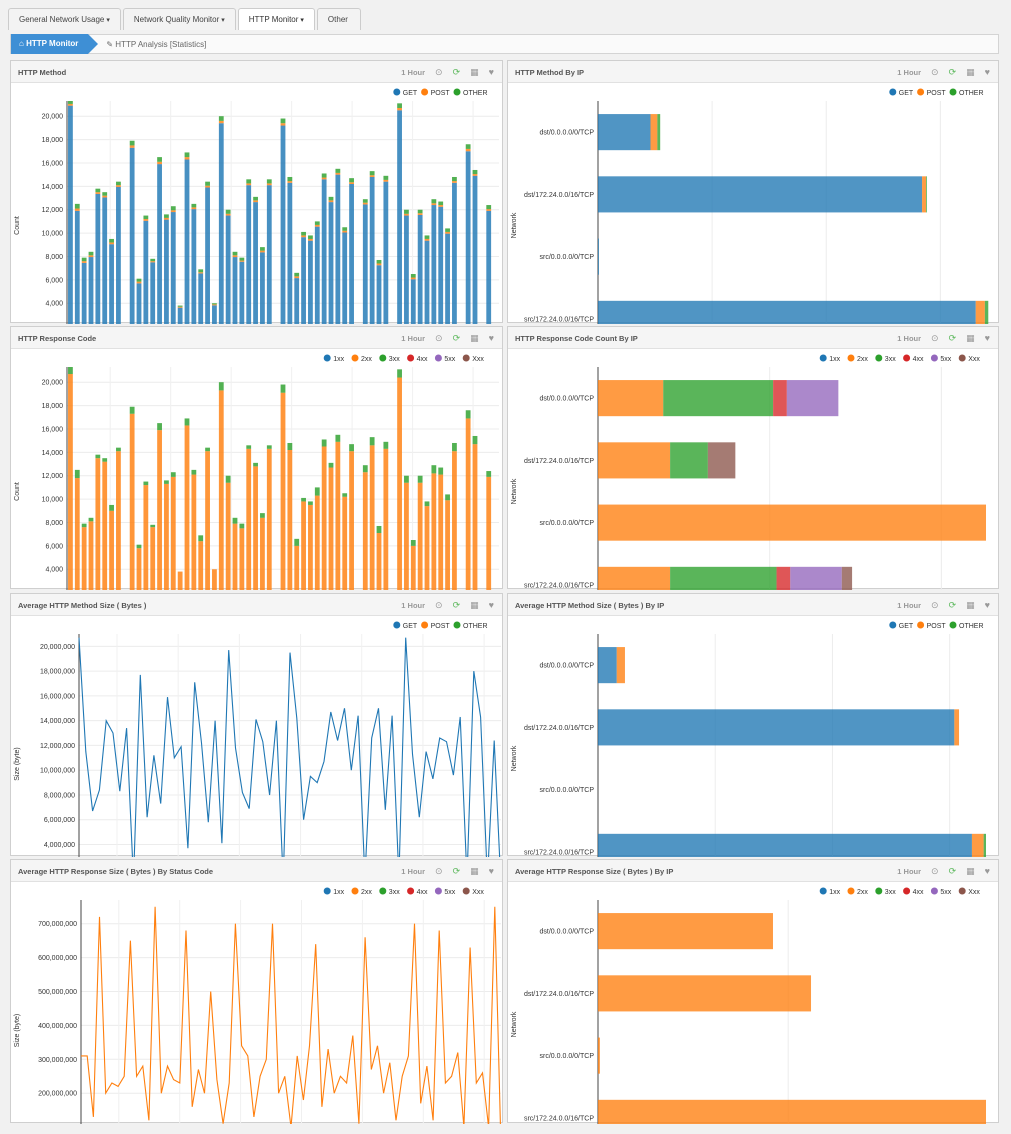  I want to click on refresh-icon: ⟳, so click(456, 338).